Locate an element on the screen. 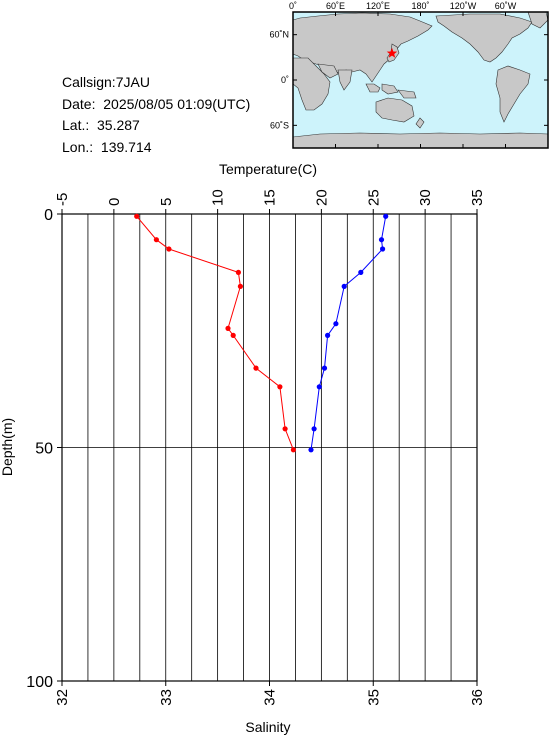  map-lon-label: 60˚E is located at coordinates (335, 6).